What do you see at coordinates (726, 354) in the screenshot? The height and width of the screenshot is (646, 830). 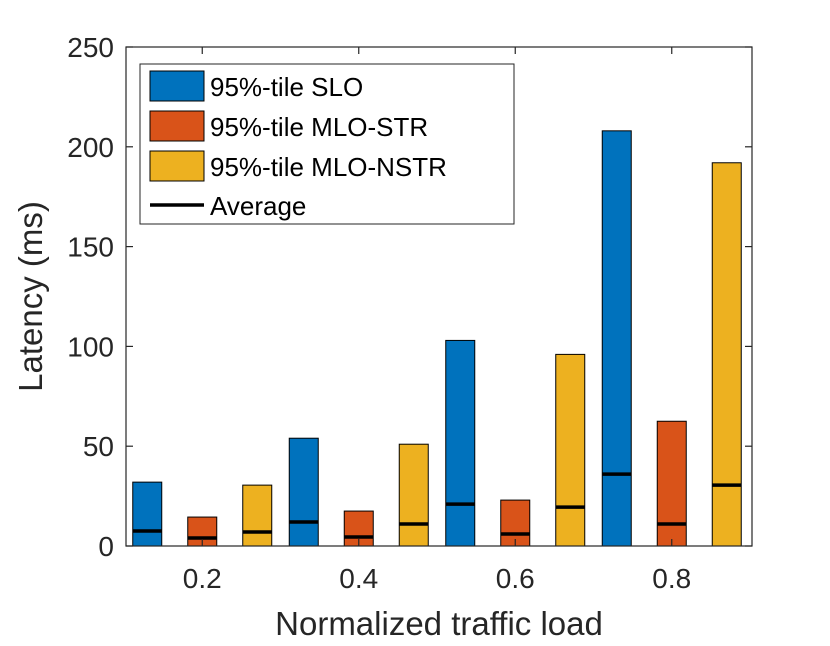 I see `bar-2-0.8` at bounding box center [726, 354].